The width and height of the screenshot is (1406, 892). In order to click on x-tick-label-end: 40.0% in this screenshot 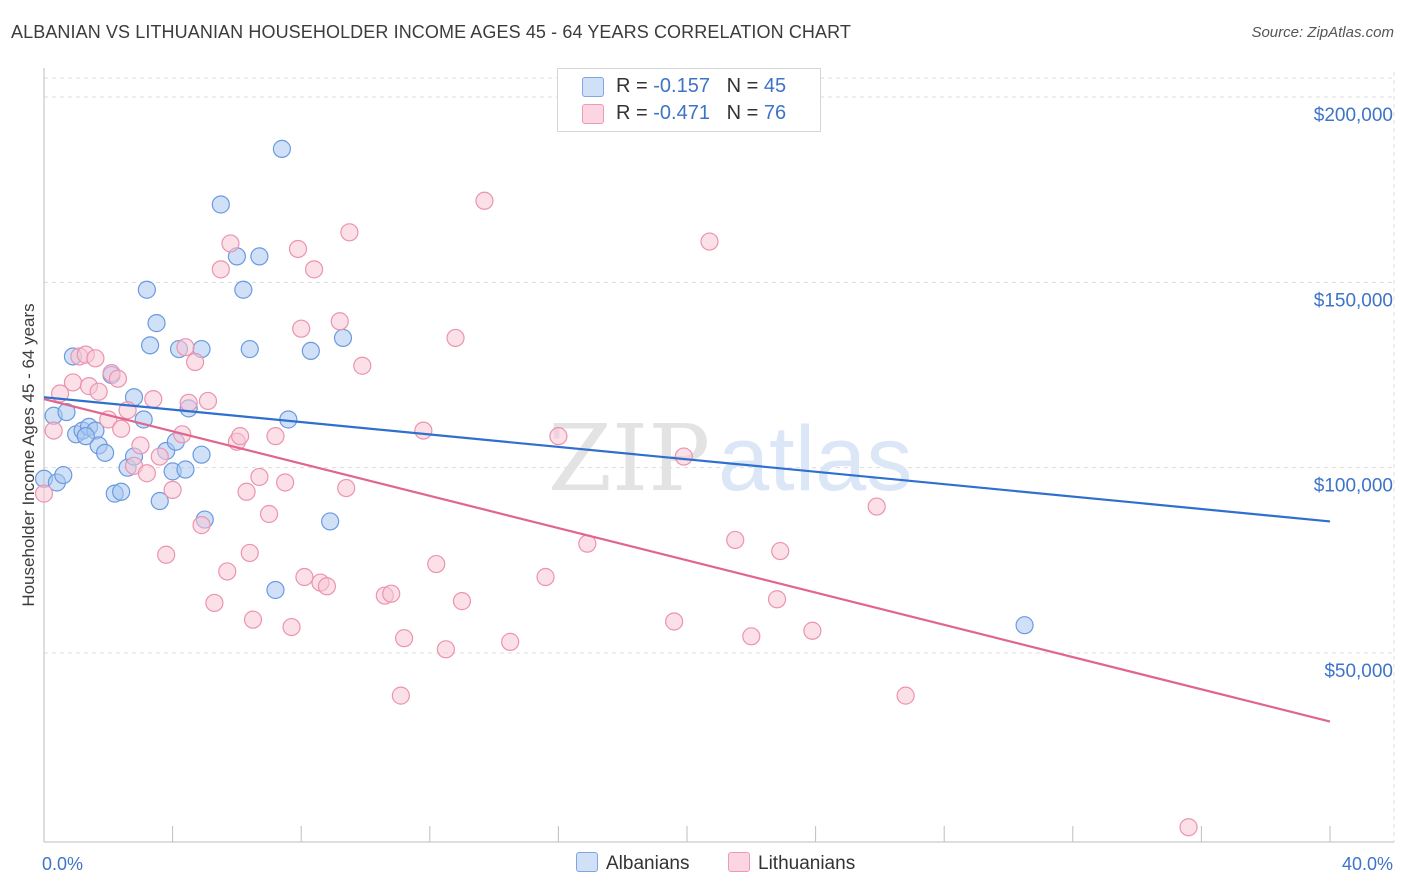, I will do `click(1367, 864)`.